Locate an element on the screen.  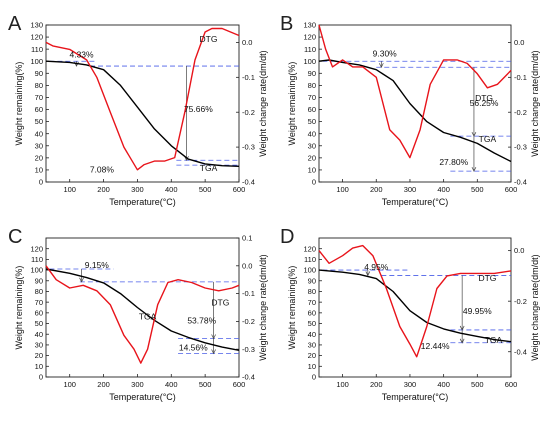
percent-annotation: 27.80% is located at coordinates (453, 162).